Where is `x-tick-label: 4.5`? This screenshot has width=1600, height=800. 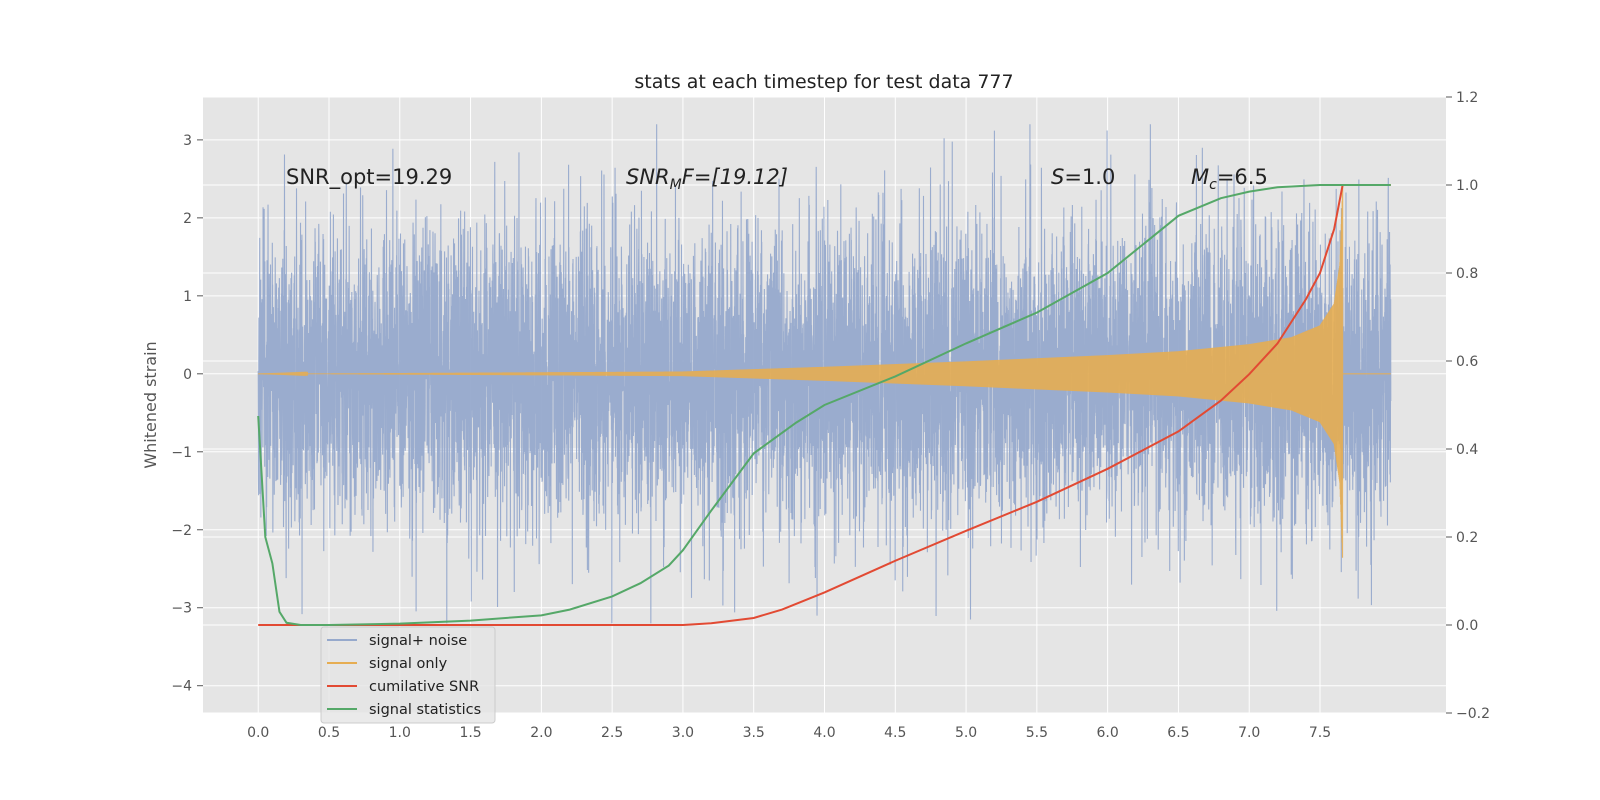 x-tick-label: 4.5 is located at coordinates (895, 733).